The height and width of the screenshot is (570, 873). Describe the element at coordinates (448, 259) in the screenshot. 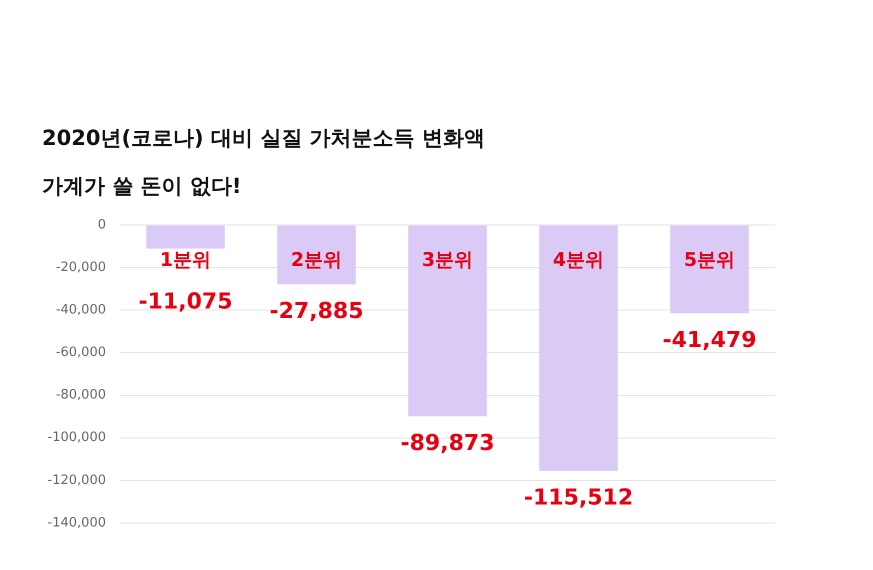

I see `x-tick-label: 3분위` at that location.